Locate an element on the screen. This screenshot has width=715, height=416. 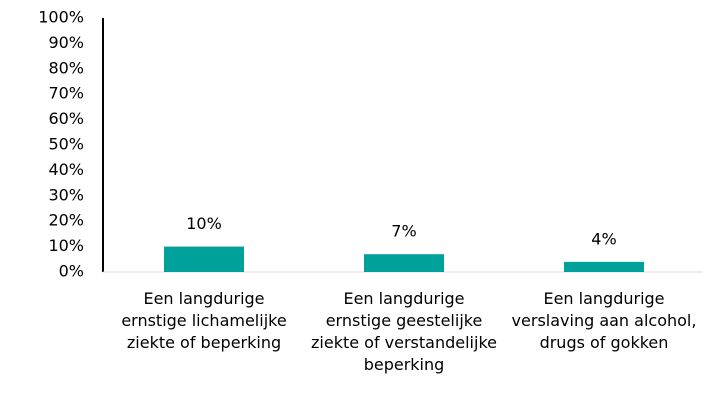
y-tick-label: 70% is located at coordinates (66, 93).